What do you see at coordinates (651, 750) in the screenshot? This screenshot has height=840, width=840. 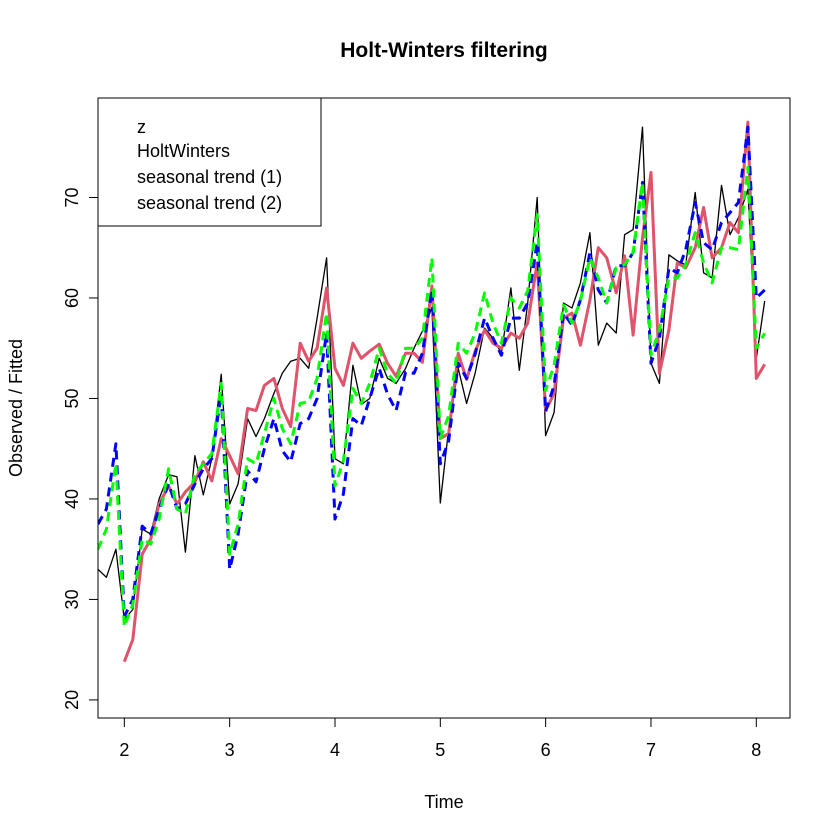 I see `x-tick-label: 7` at bounding box center [651, 750].